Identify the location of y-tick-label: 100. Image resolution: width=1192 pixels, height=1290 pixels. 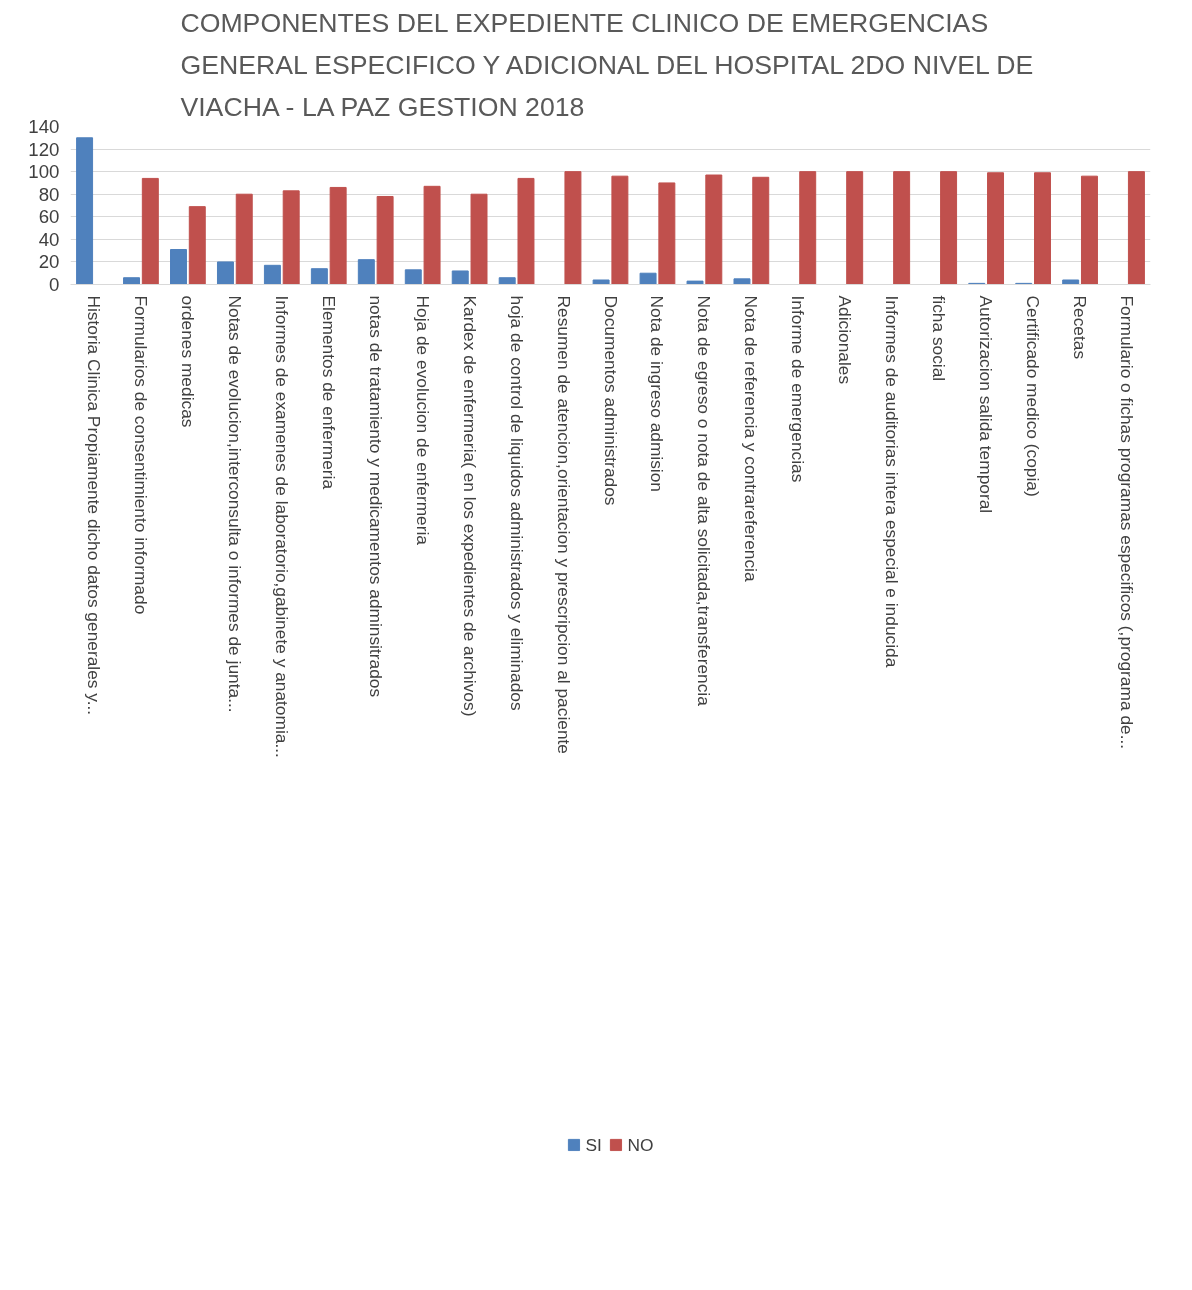
(44, 172).